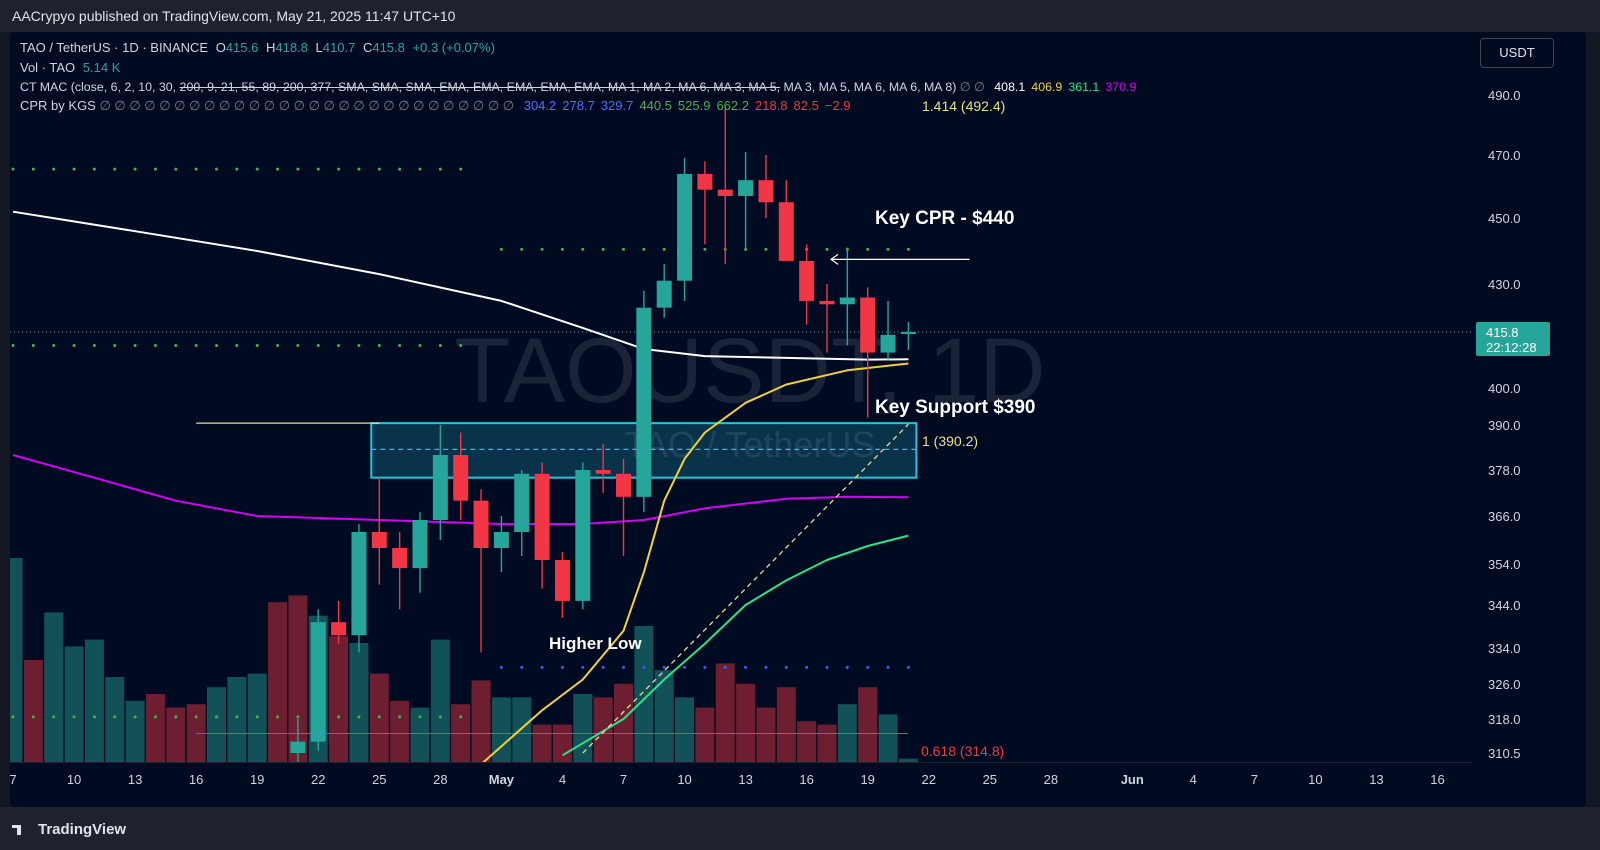 This screenshot has height=850, width=1600. I want to click on y-tick-label: 430.0, so click(1504, 284).